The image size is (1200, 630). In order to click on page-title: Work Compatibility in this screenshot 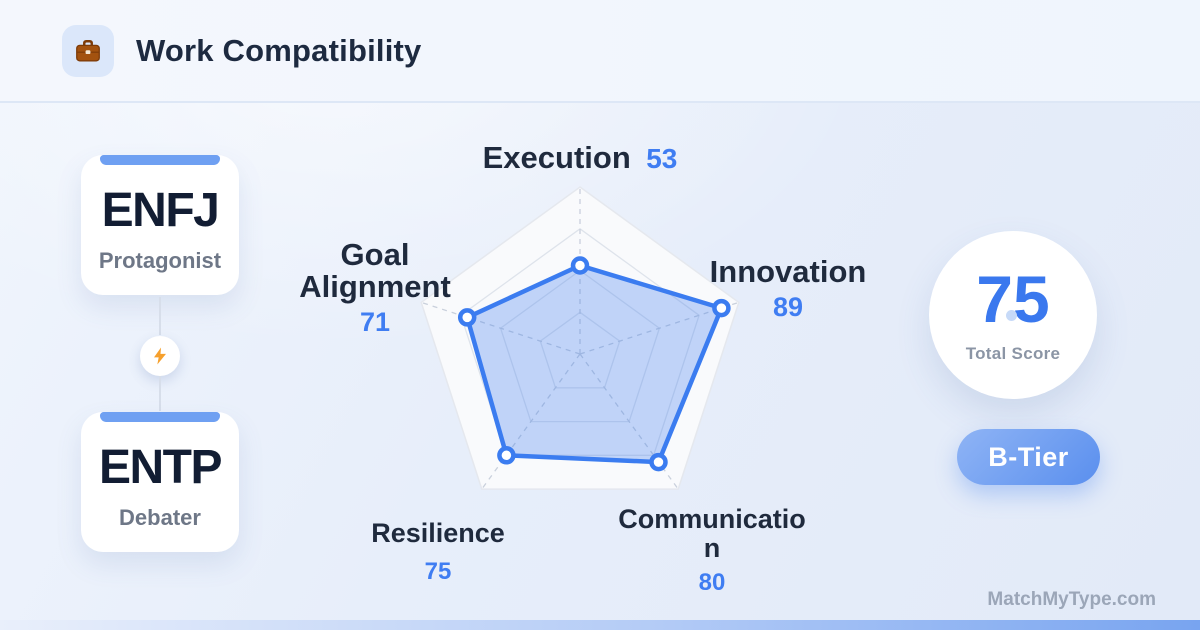, I will do `click(279, 50)`.